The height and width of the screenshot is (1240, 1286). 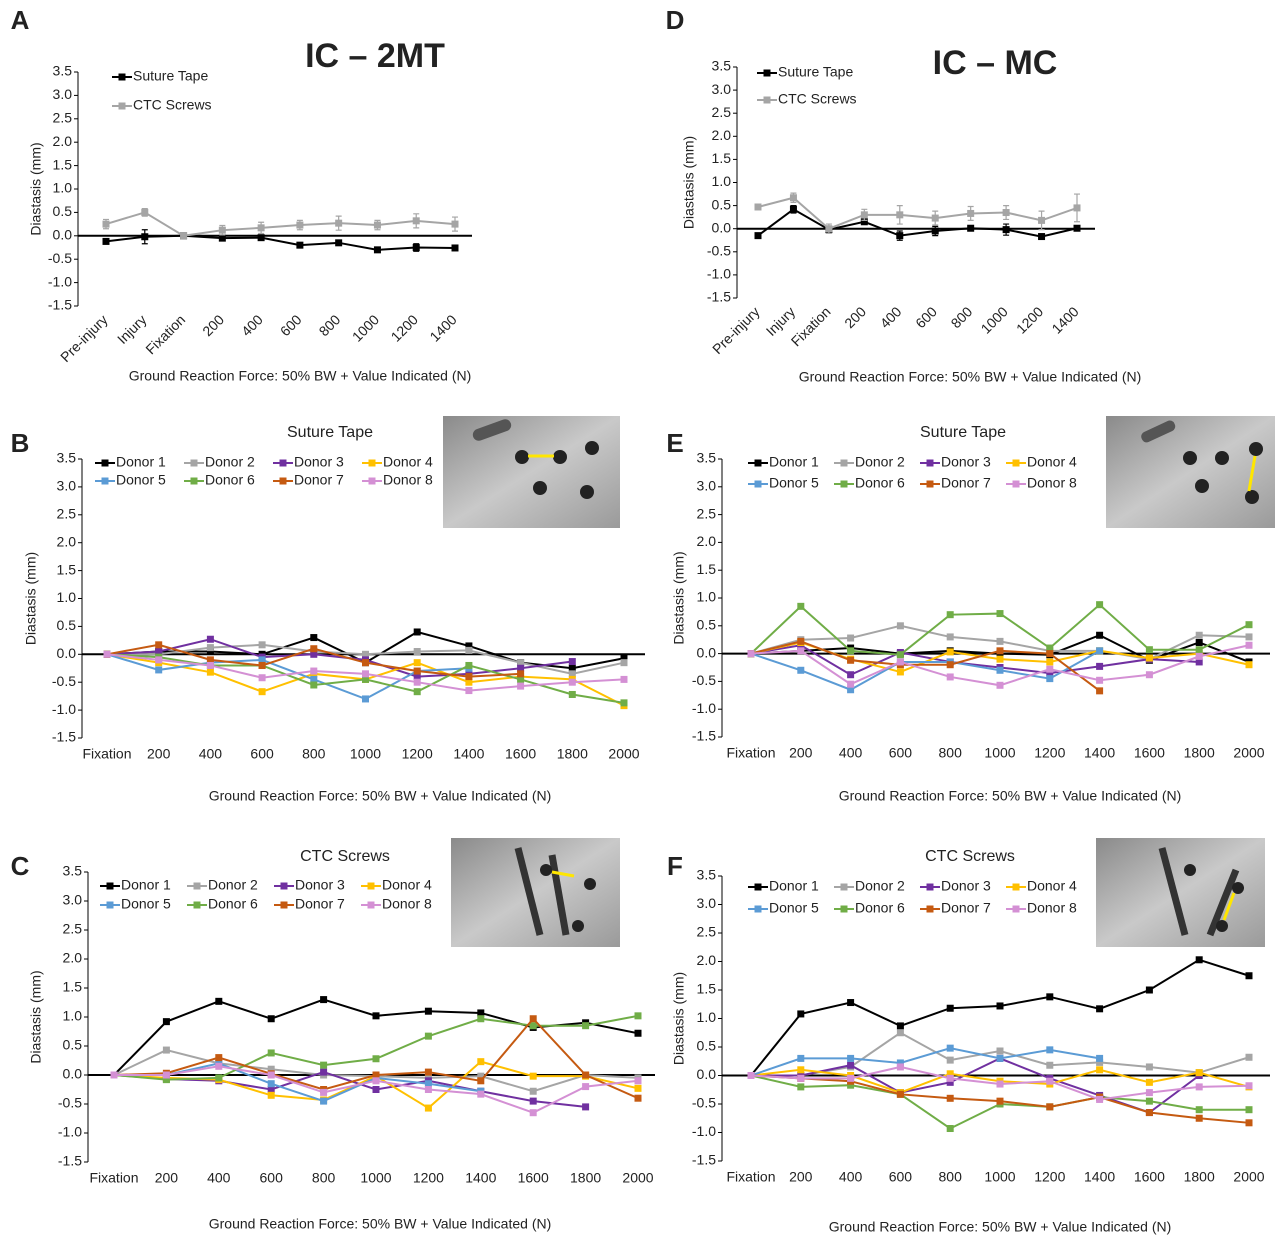 I want to click on x-tick-label: 200, so click(x=213, y=325).